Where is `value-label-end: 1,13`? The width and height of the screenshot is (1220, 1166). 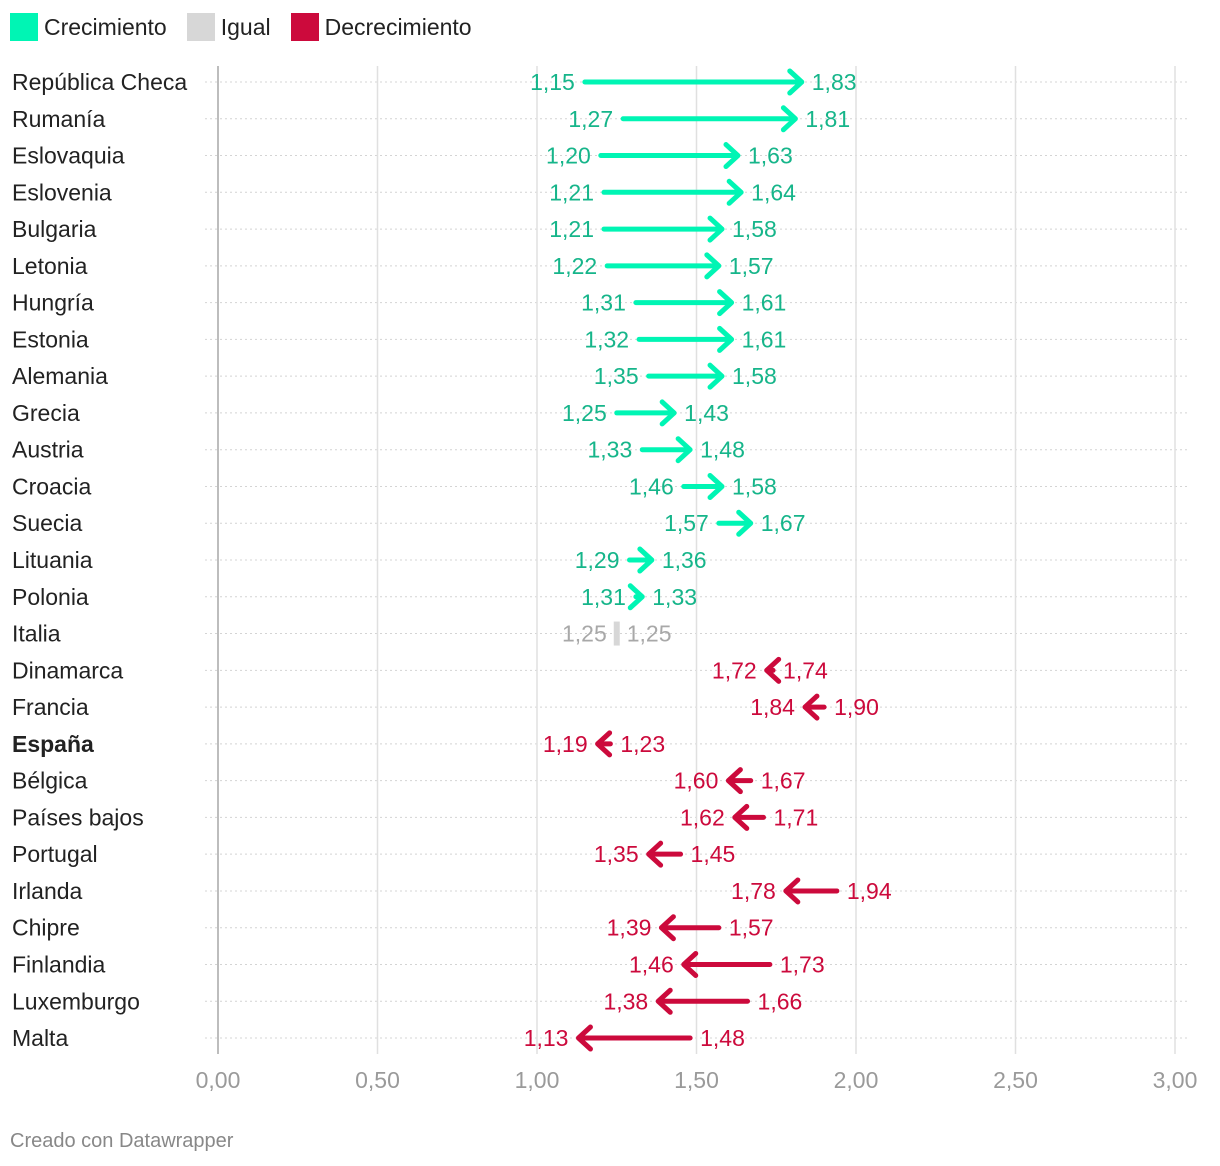 value-label-end: 1,13 is located at coordinates (546, 1038).